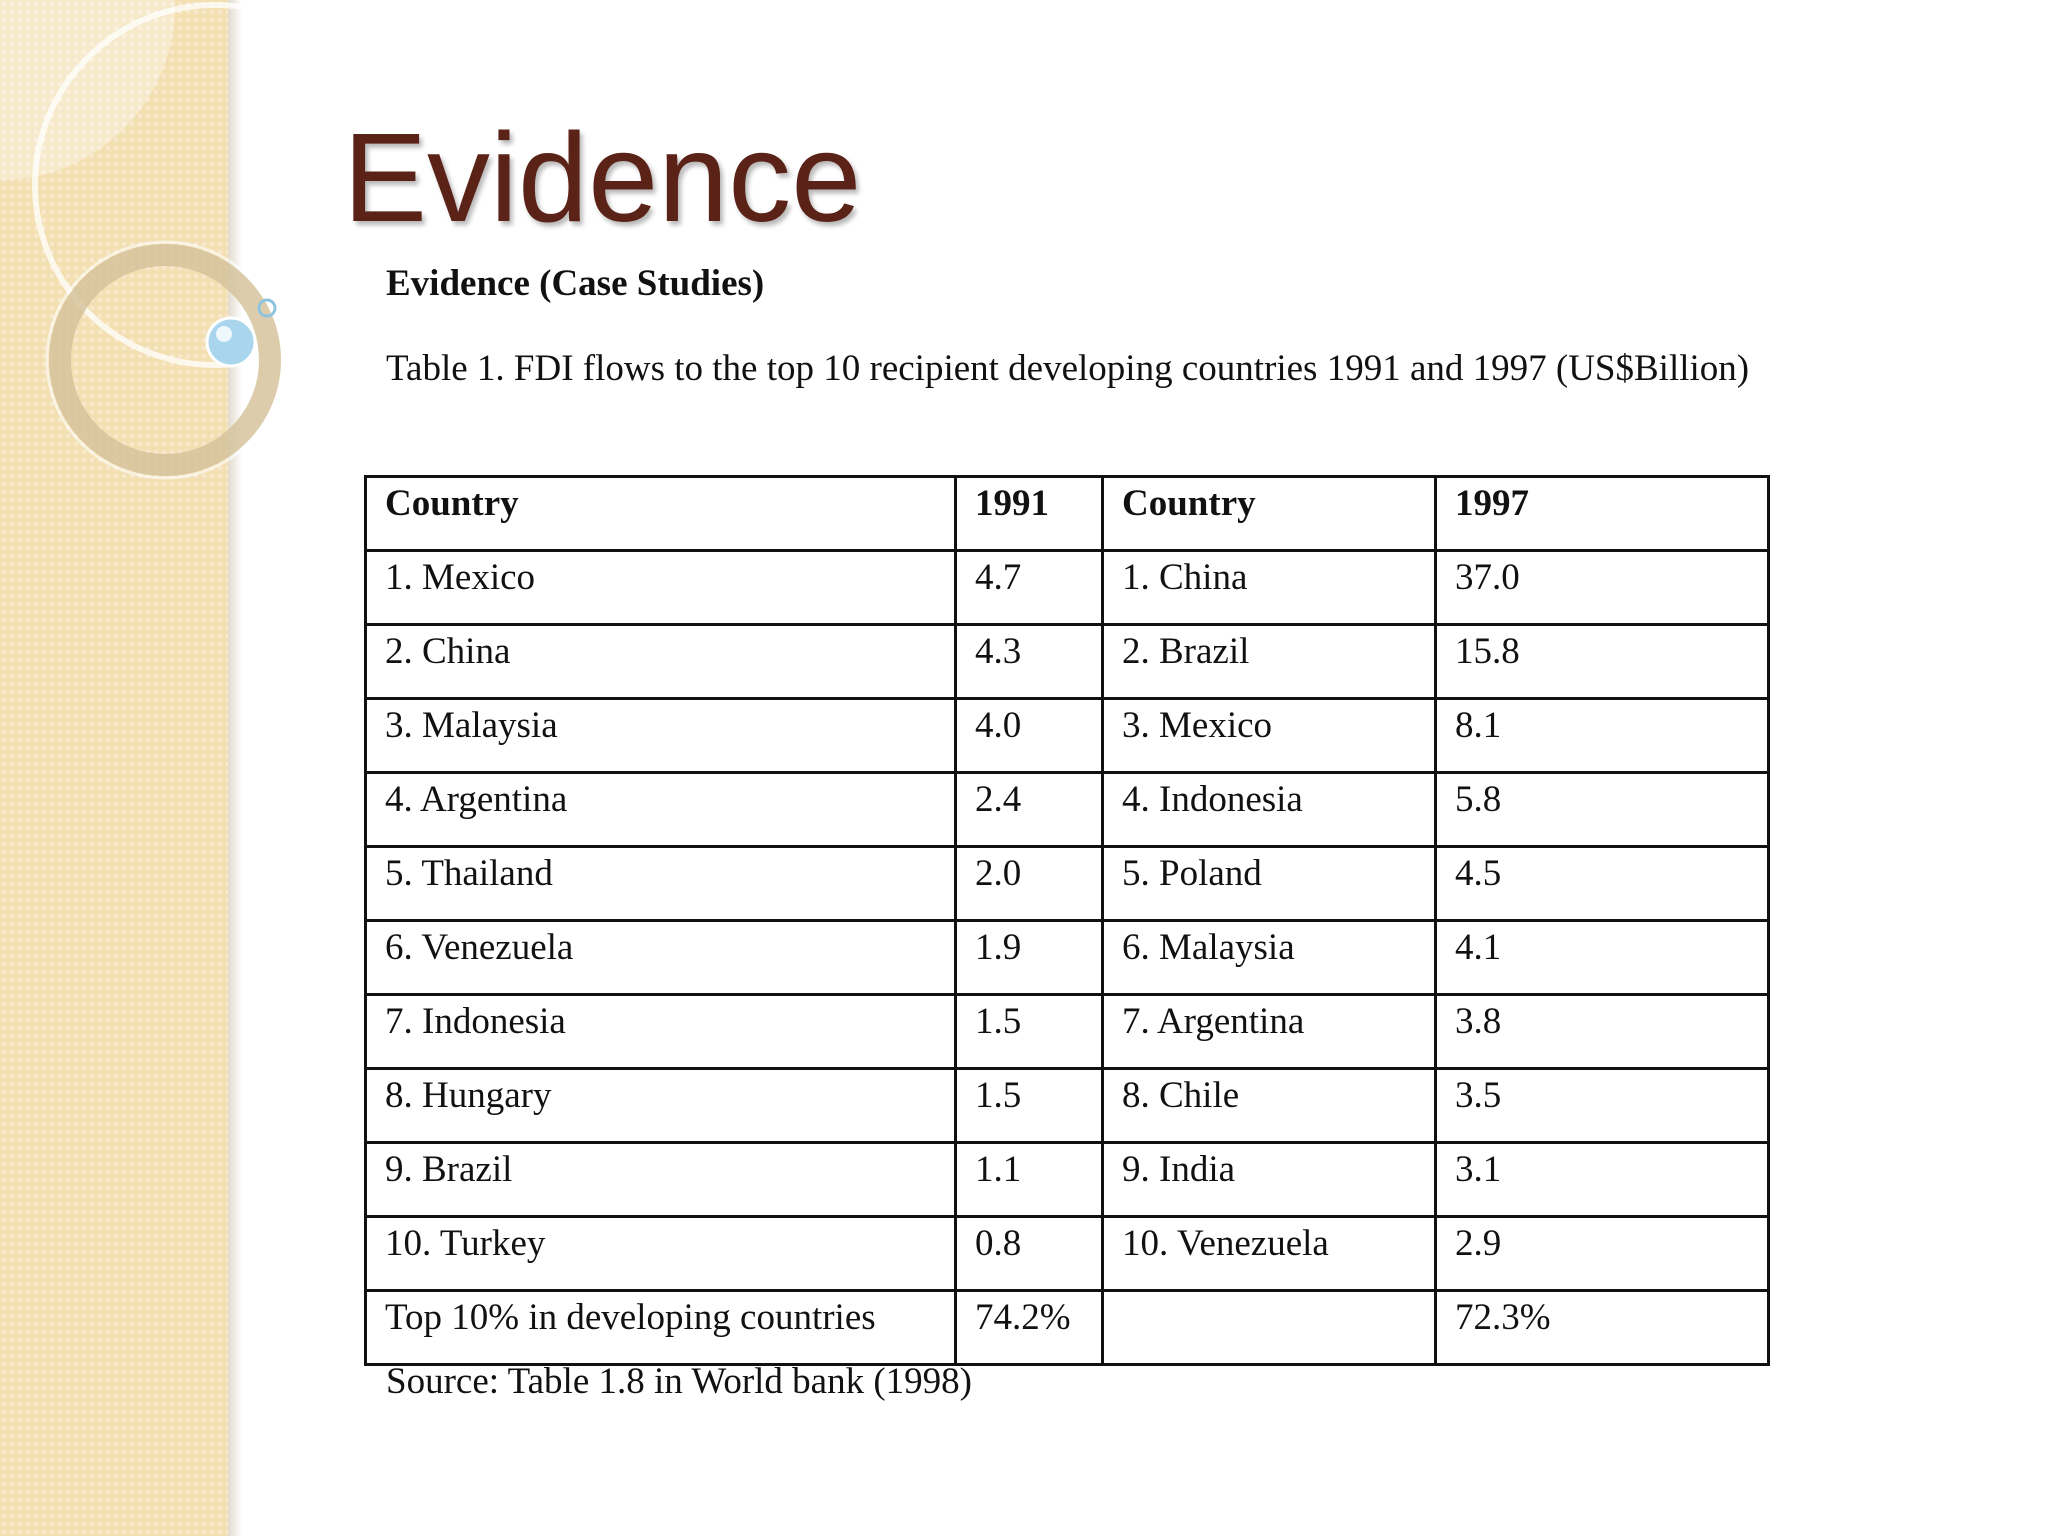 The height and width of the screenshot is (1536, 2048). What do you see at coordinates (1029, 587) in the screenshot?
I see `table-cell: 4.7` at bounding box center [1029, 587].